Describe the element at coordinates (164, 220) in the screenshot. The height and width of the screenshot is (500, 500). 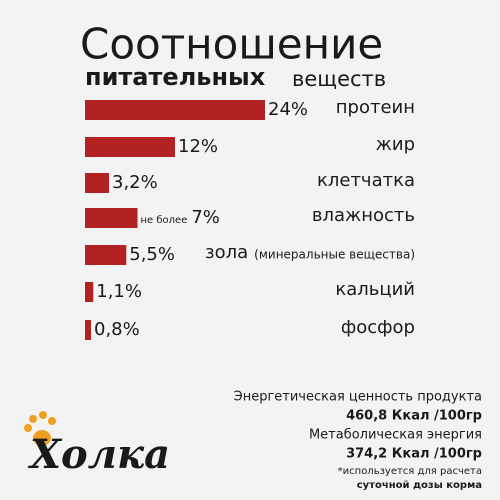
I see `value-prefix: не более` at that location.